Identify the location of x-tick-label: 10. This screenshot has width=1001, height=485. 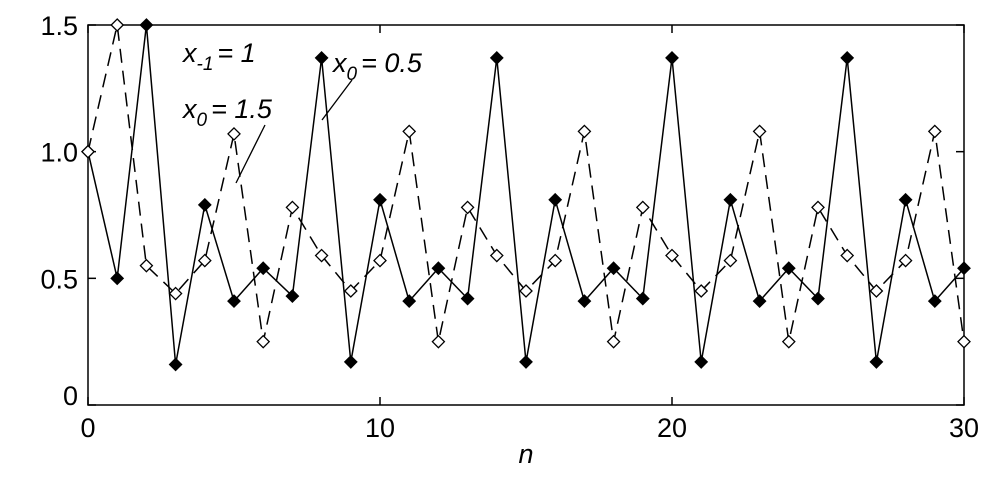
(380, 428).